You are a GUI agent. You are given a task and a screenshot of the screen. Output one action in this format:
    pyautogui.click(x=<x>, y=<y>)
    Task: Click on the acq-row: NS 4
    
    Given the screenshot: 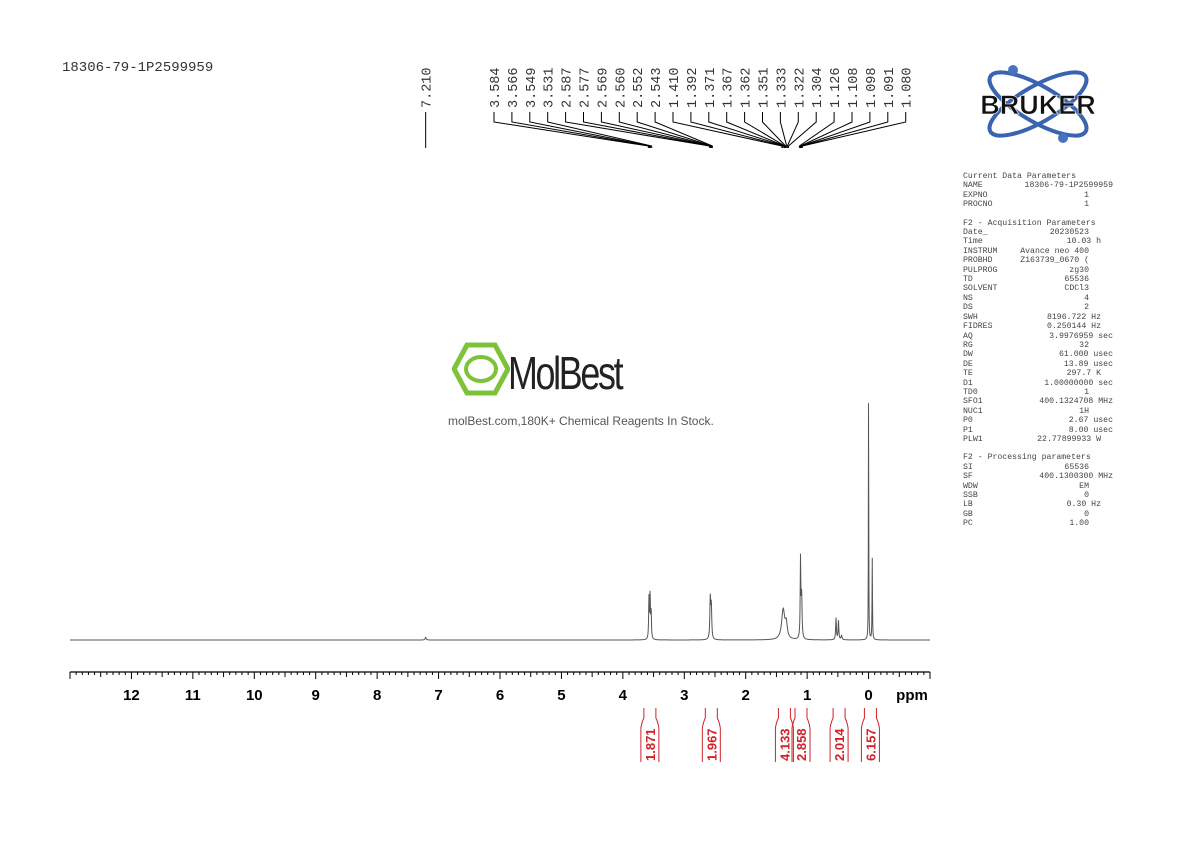 What is the action you would take?
    pyautogui.click(x=1026, y=298)
    